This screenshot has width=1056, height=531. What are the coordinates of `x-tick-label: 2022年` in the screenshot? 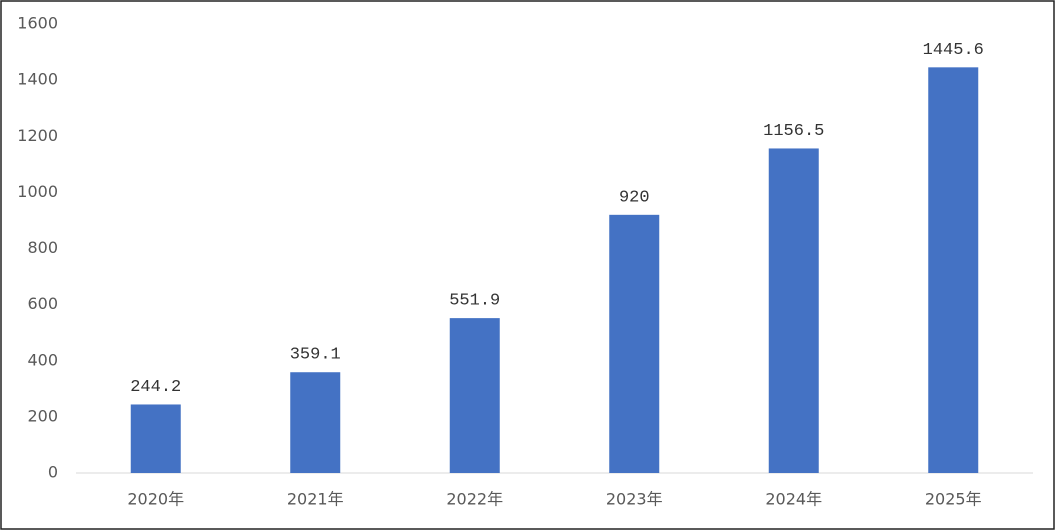 It's located at (474, 499).